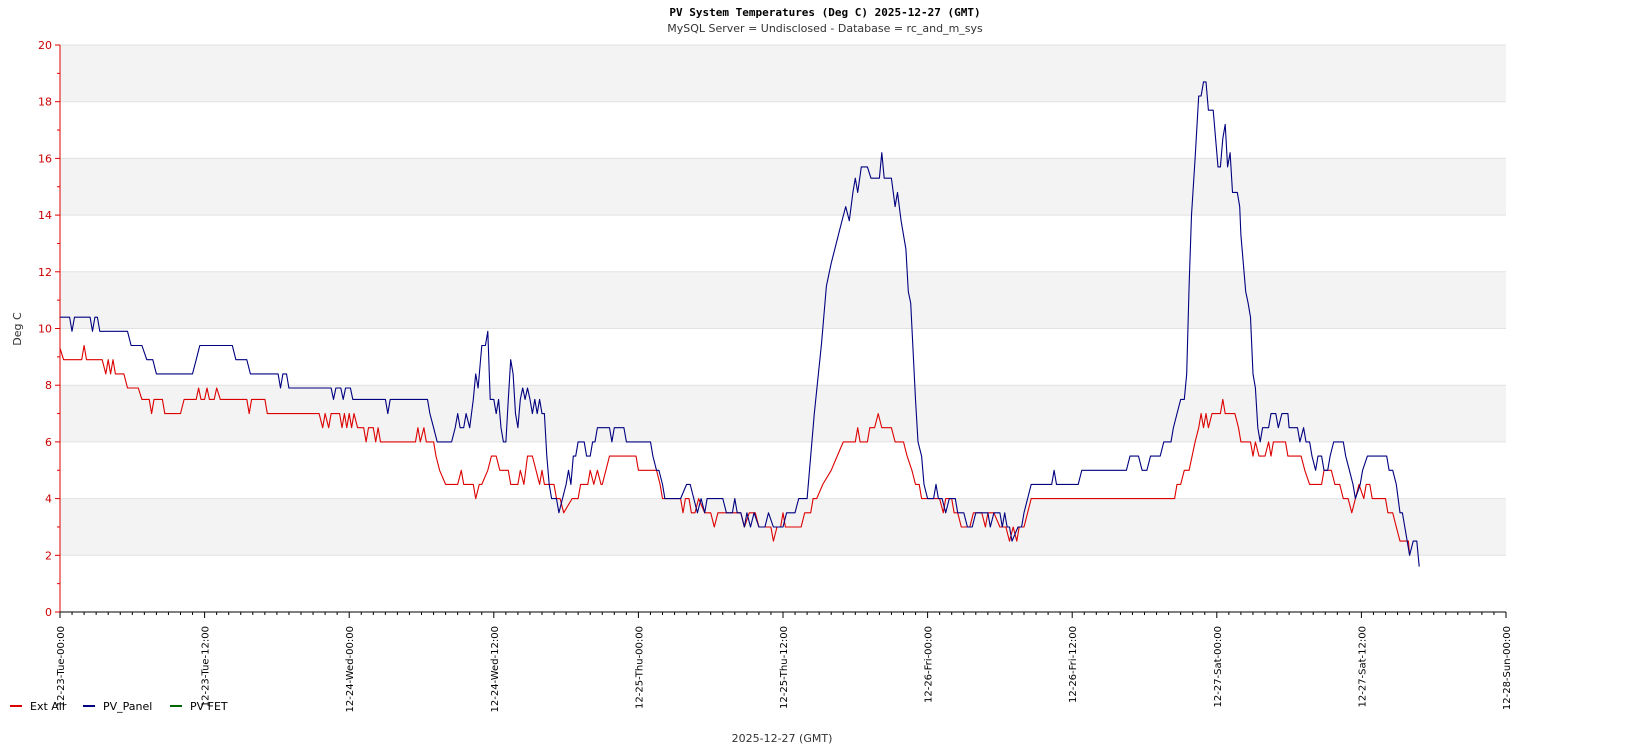 The image size is (1650, 750). I want to click on x-axis-label: 2025-12-27 (GMT), so click(782, 738).